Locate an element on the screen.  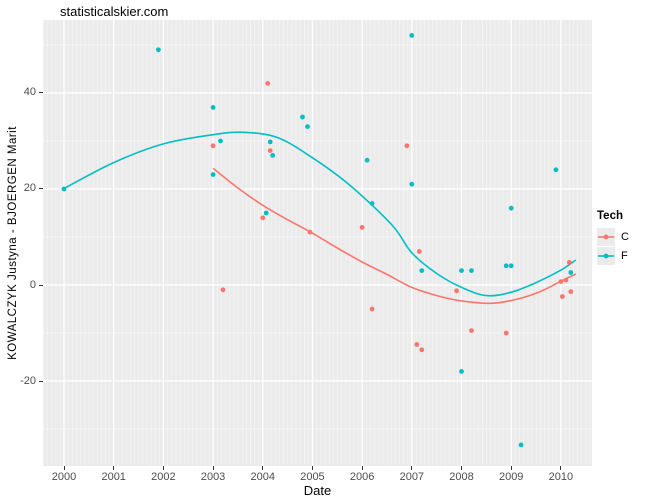
y-tick-label: -20 is located at coordinates (28, 380).